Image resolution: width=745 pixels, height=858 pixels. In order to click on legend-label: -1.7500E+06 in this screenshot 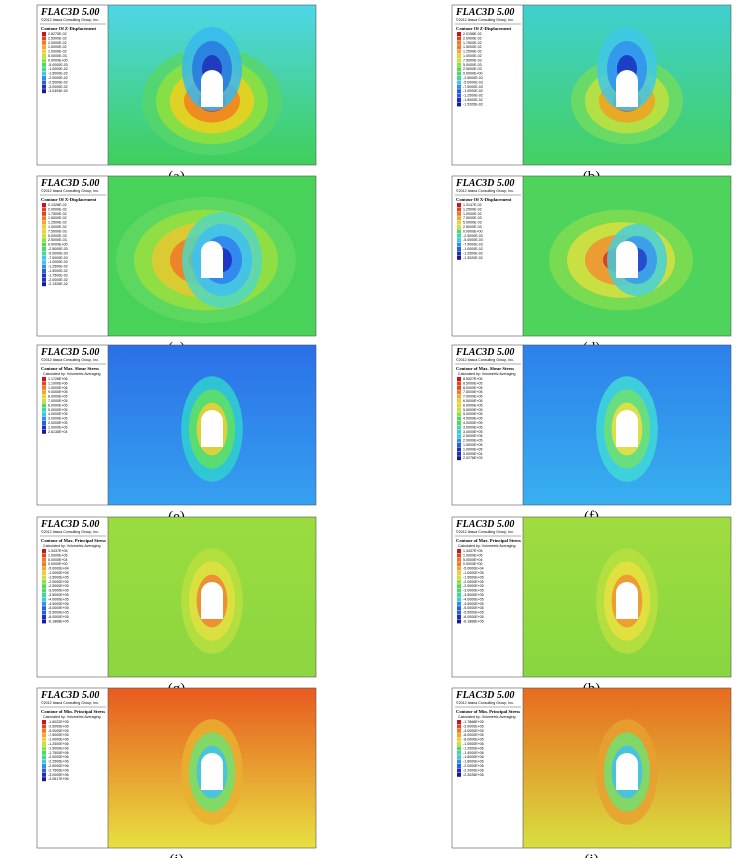, I will do `click(58, 753)`.